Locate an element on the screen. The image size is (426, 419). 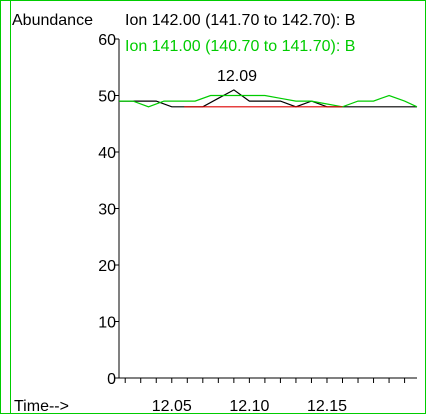
y-tick-label: 30 is located at coordinates (107, 210).